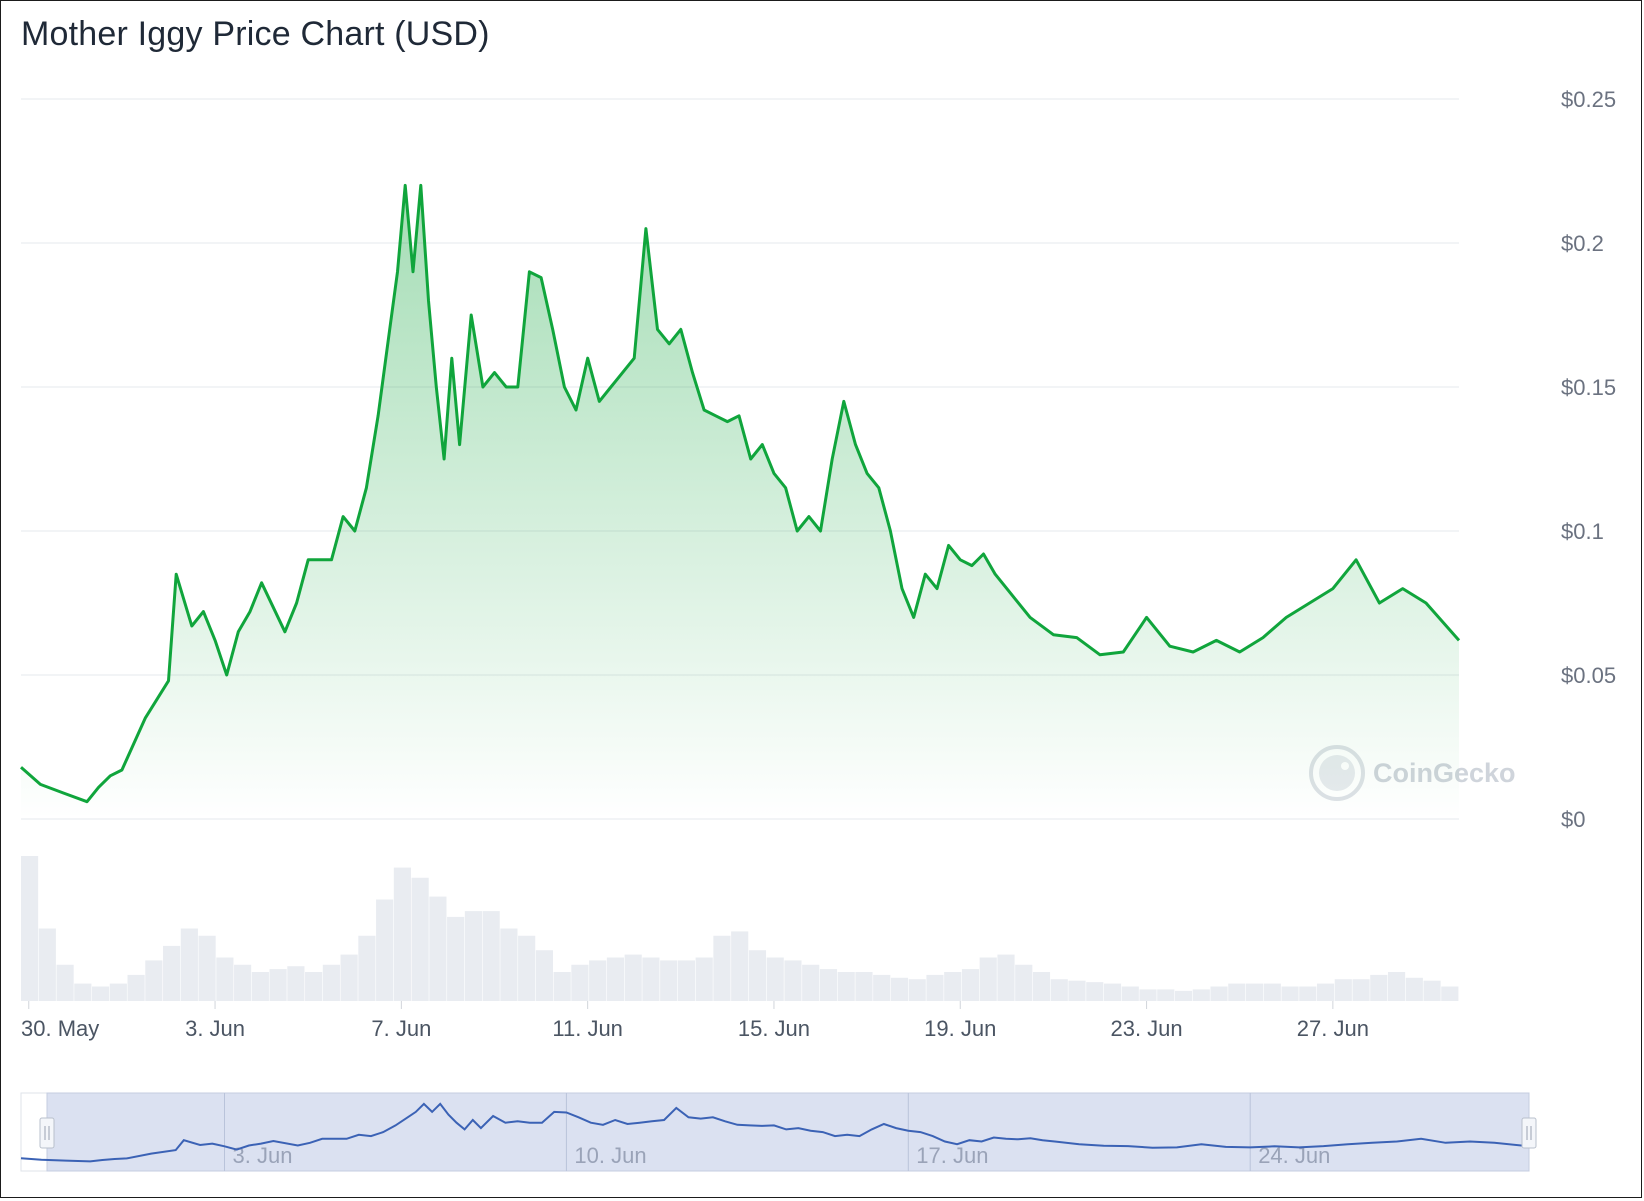 The height and width of the screenshot is (1201, 1644). Describe the element at coordinates (47, 1133) in the screenshot. I see `navigator-left-handle` at that location.